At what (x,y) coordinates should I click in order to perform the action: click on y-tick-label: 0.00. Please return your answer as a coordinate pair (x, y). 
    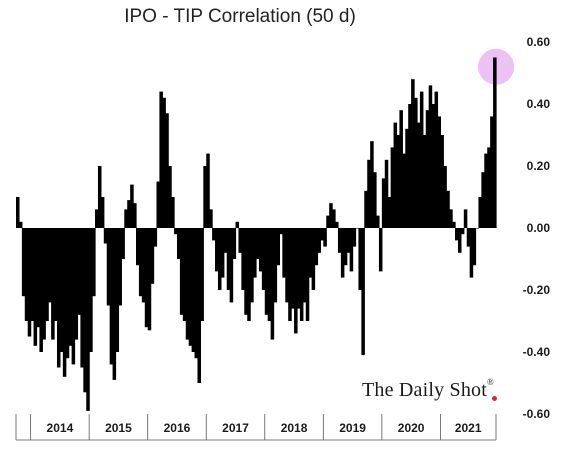
    Looking at the image, I should click on (539, 228).